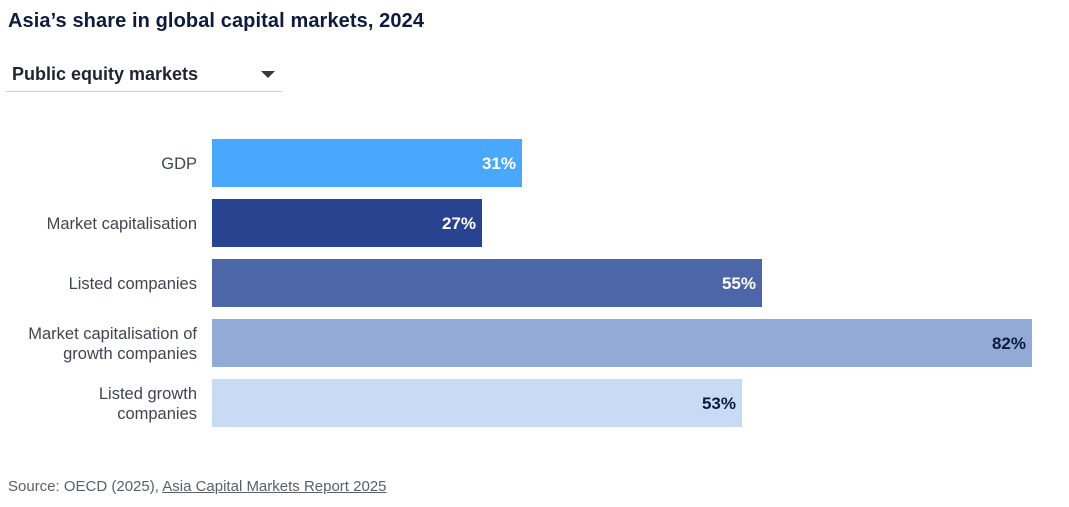 The image size is (1069, 507). Describe the element at coordinates (85, 486) in the screenshot. I see `source-prefix: Source: OECD (2025),` at that location.